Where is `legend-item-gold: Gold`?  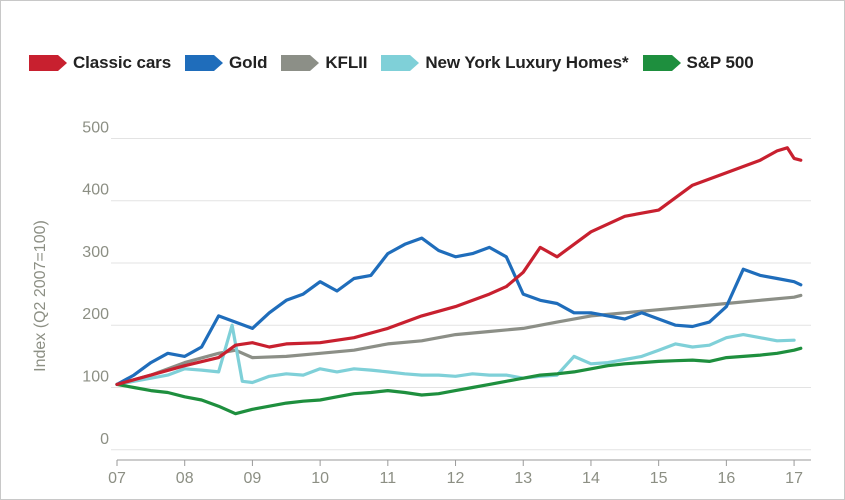
legend-item-gold: Gold is located at coordinates (226, 63).